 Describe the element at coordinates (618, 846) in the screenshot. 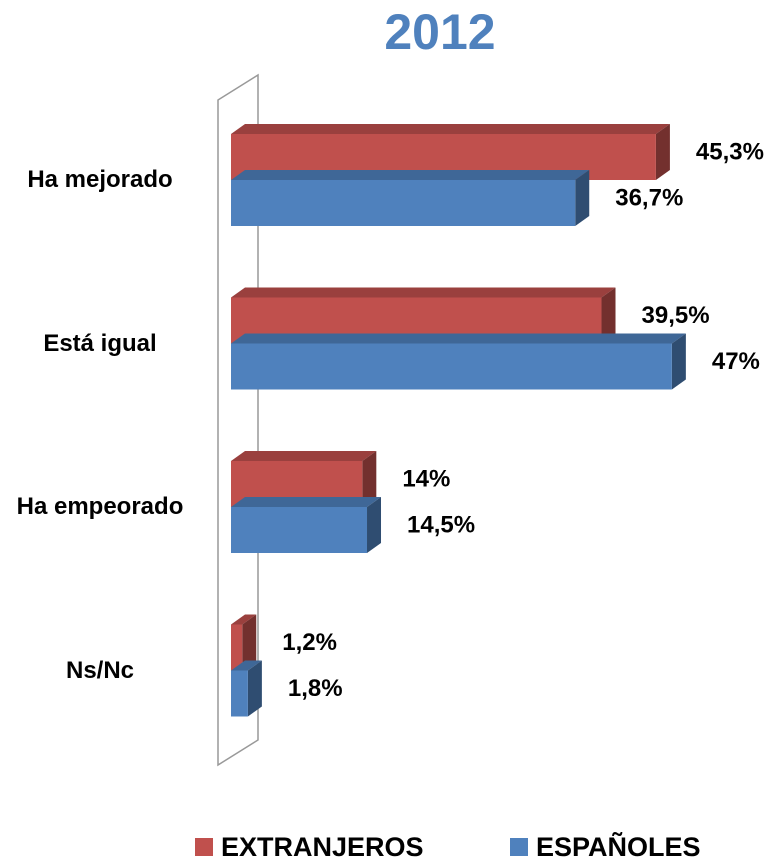

I see `legend-label: ESPAÑOLES` at that location.